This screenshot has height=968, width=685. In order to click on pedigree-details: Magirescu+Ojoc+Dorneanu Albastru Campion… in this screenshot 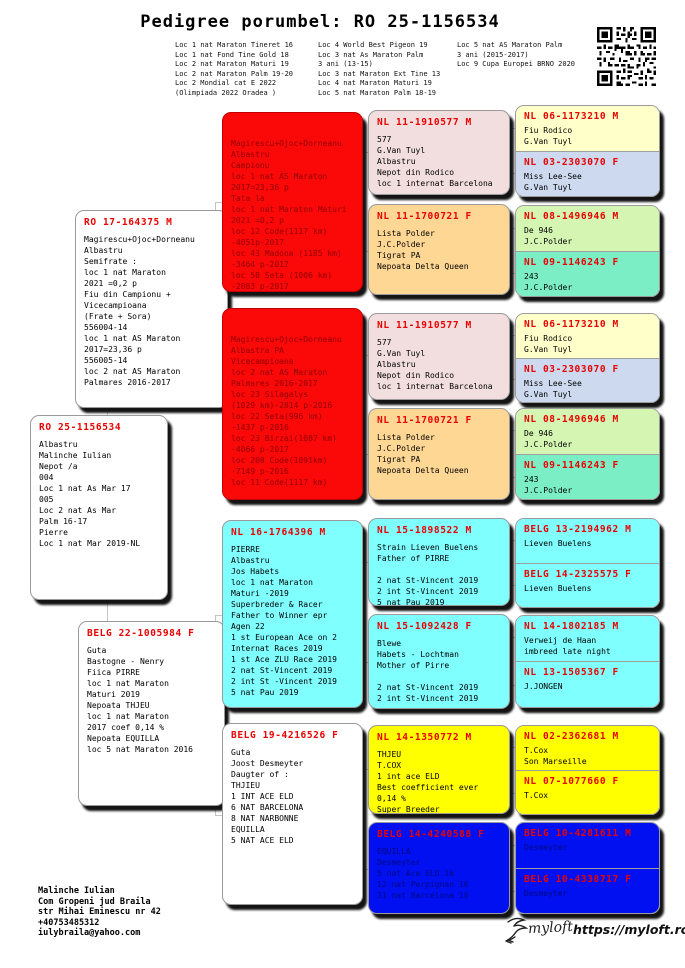, I will do `click(289, 215)`.